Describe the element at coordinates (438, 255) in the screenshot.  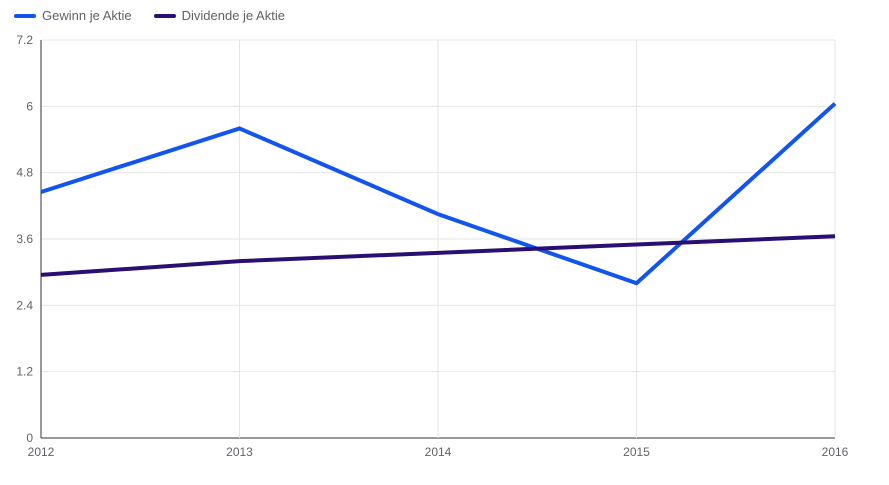
I see `series-line-dividende` at that location.